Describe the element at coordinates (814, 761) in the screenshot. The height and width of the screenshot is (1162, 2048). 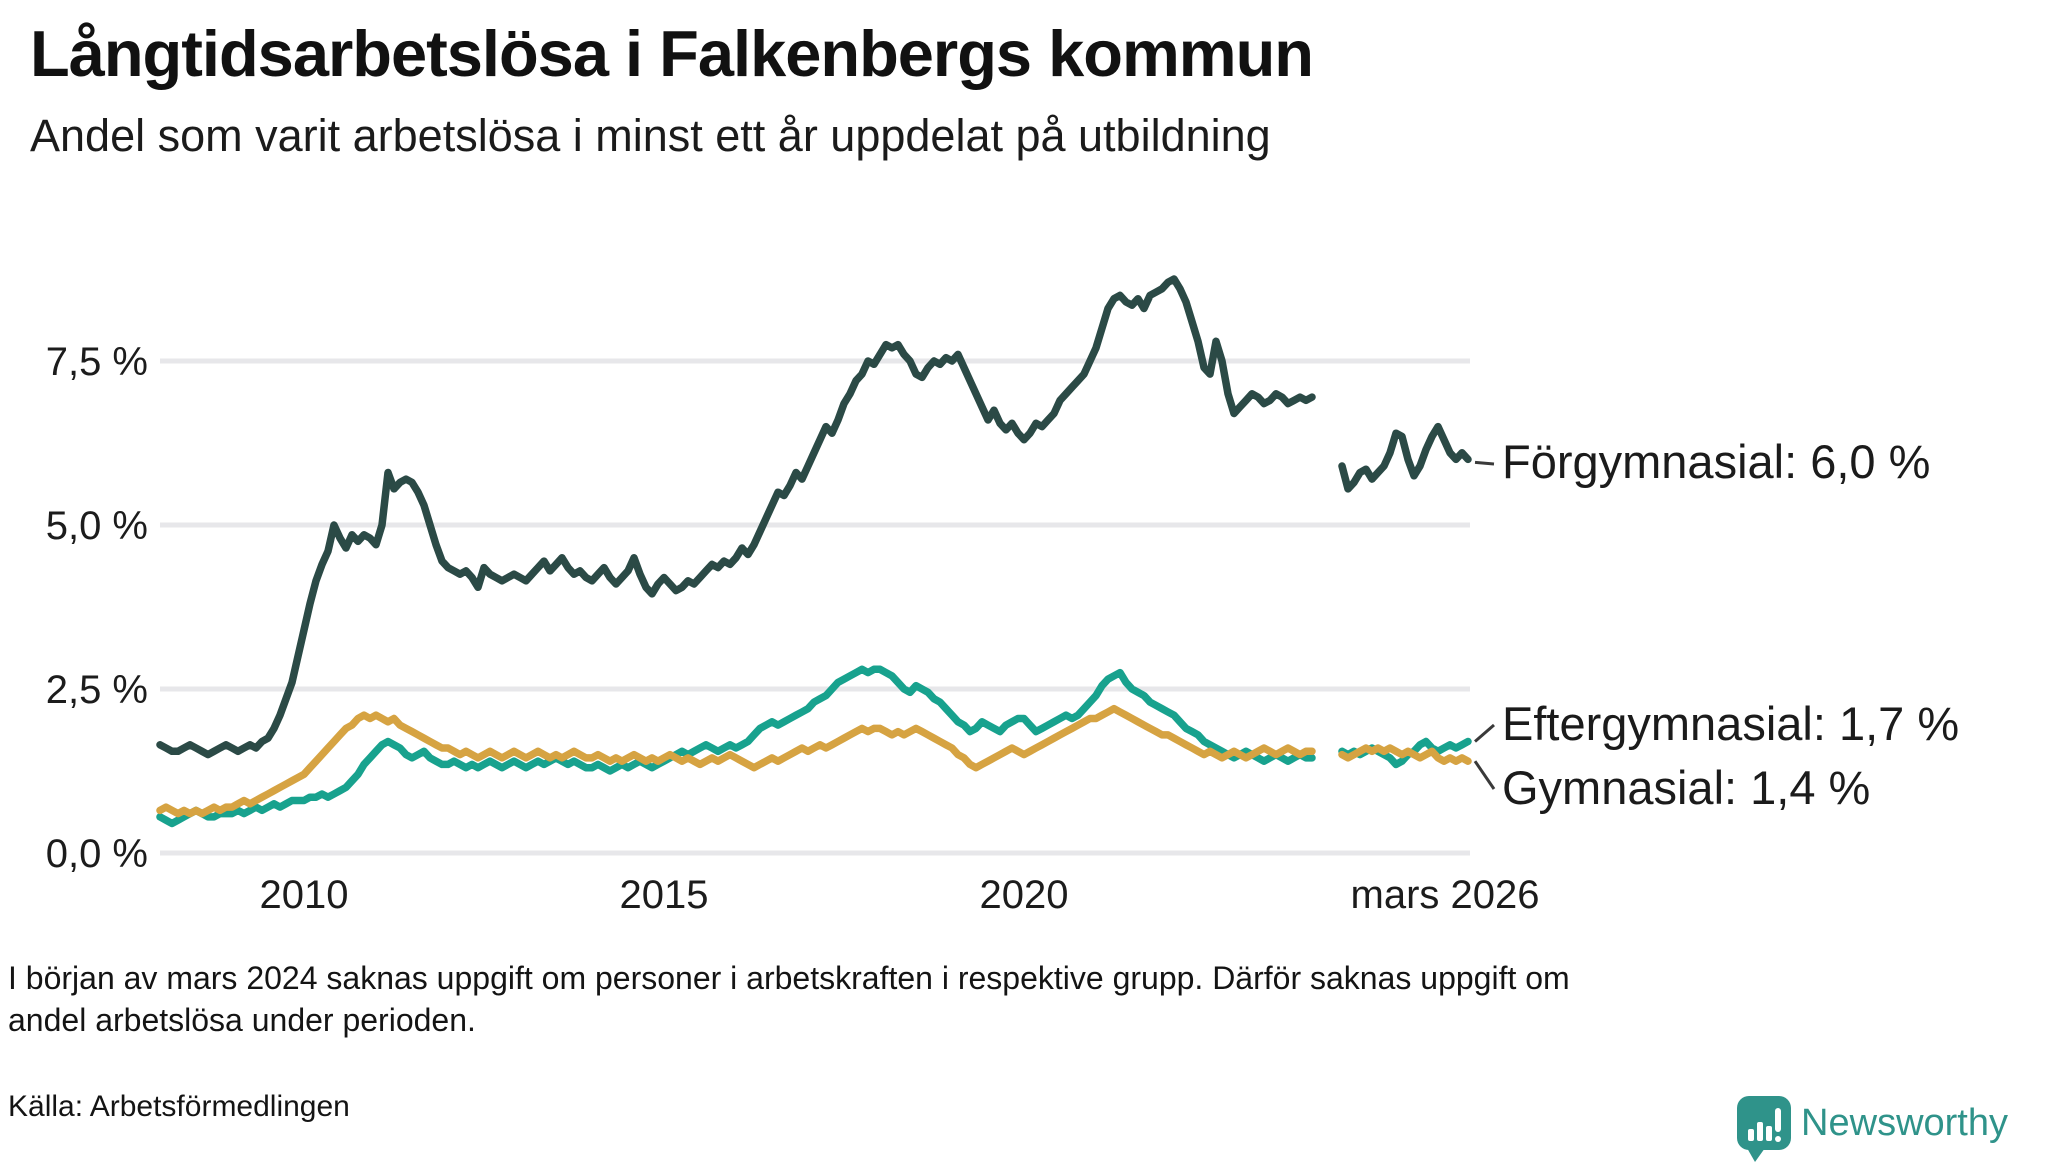
I see `series-line-gymnasial` at that location.